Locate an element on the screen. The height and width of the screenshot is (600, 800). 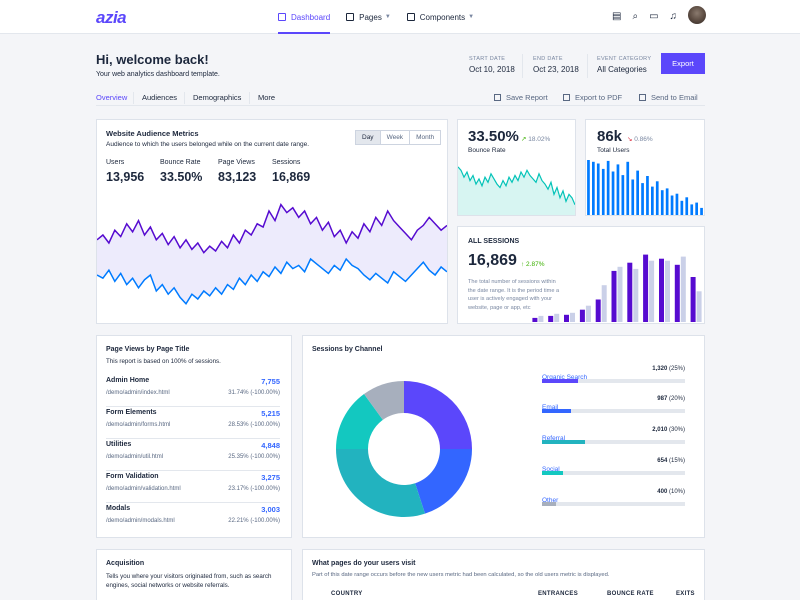
export-button: Export is located at coordinates (683, 63).